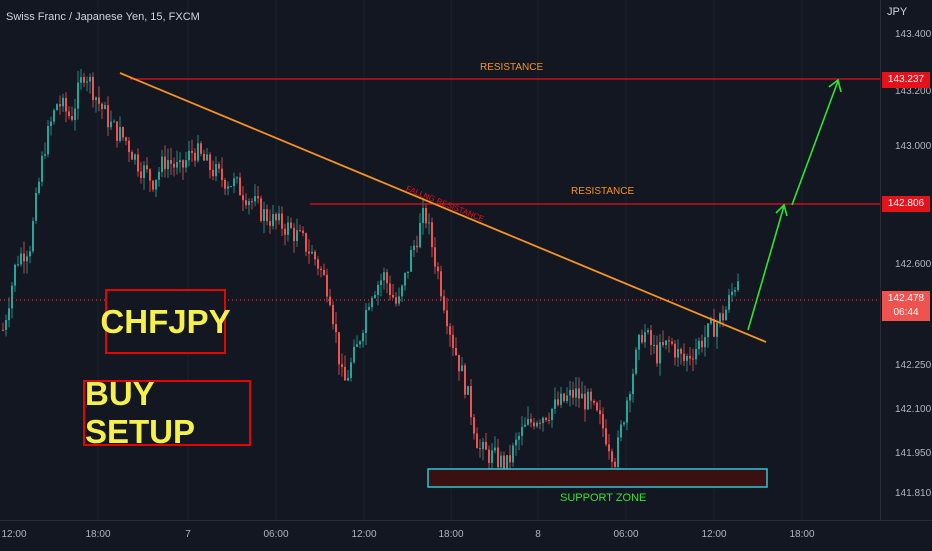  What do you see at coordinates (906, 298) in the screenshot?
I see `last-price-value: 142.478` at bounding box center [906, 298].